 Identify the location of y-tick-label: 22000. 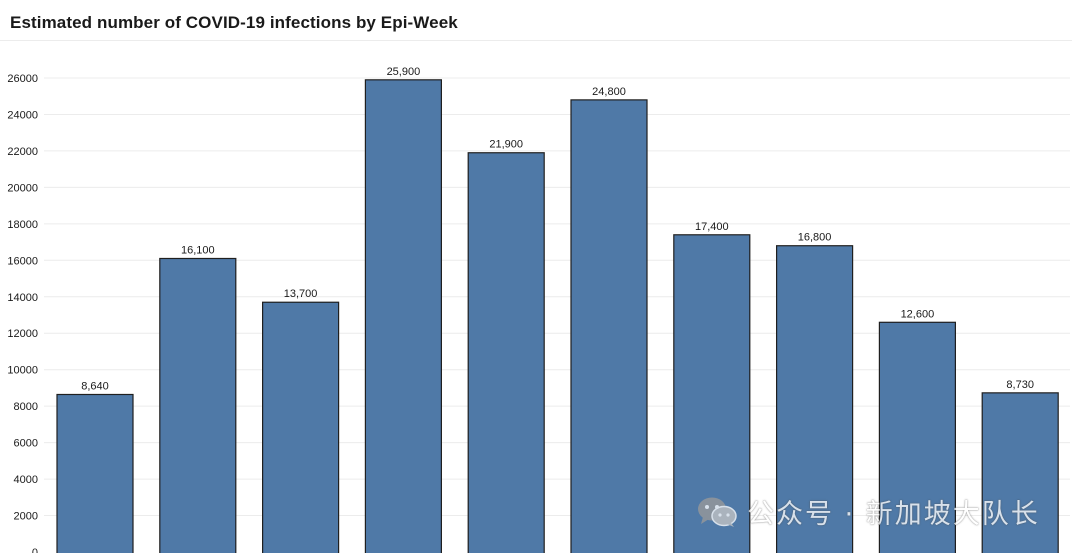
(22, 152).